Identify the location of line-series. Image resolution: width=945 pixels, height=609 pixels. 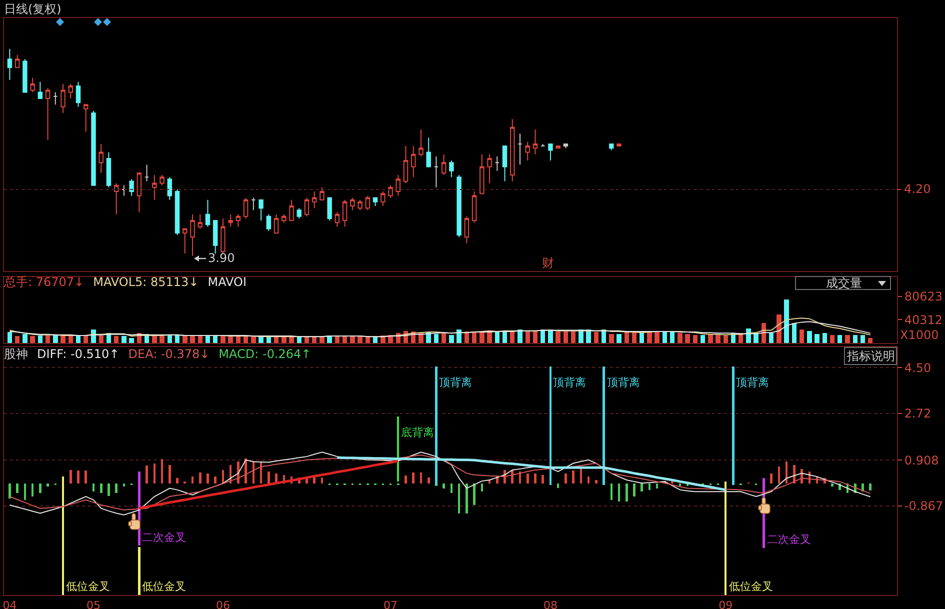
(531, 474).